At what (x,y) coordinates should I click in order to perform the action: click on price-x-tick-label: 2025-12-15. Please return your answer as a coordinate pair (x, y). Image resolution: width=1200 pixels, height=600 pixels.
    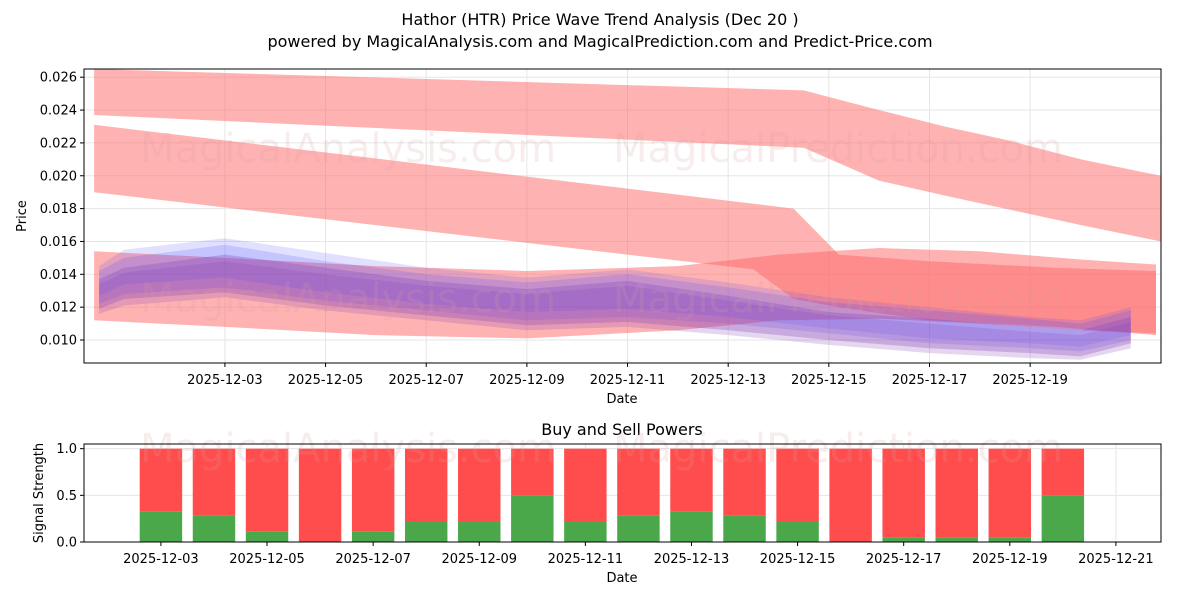
    Looking at the image, I should click on (829, 380).